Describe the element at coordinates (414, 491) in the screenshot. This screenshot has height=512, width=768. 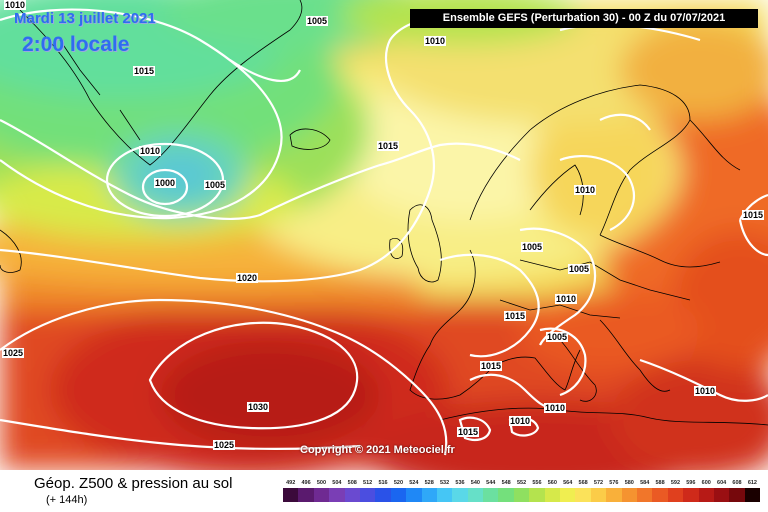
I see `legend-swatch: 524` at that location.